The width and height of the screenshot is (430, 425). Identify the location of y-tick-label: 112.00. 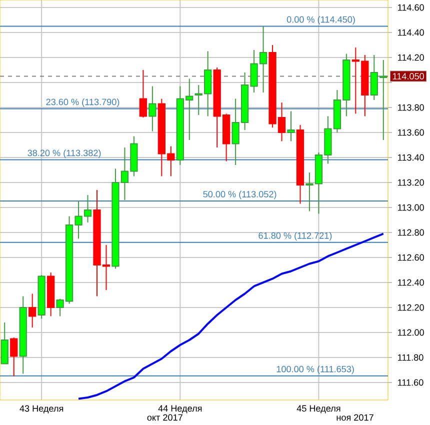
(411, 332).